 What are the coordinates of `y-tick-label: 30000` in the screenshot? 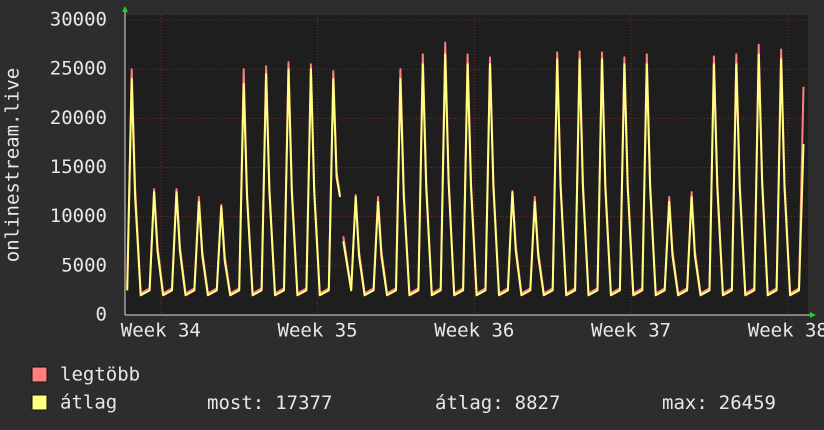 It's located at (78, 20).